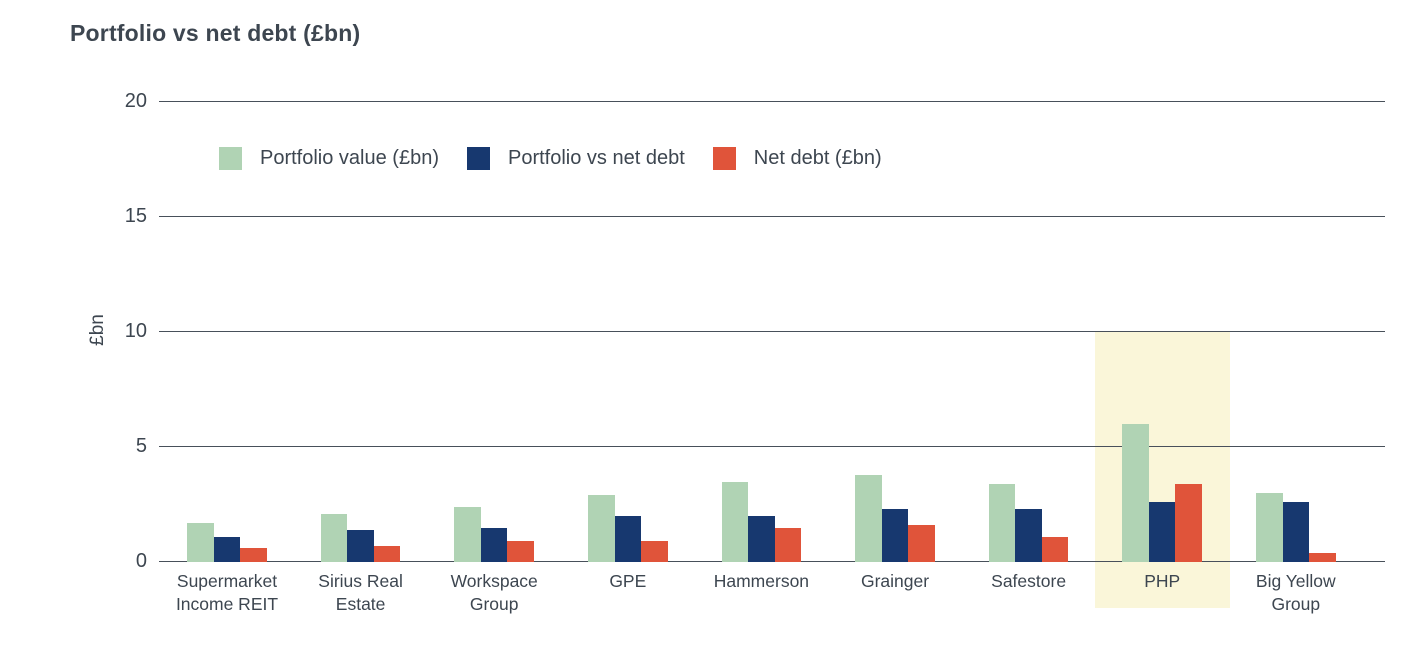  Describe the element at coordinates (135, 101) in the screenshot. I see `y-tick-label: 20` at that location.